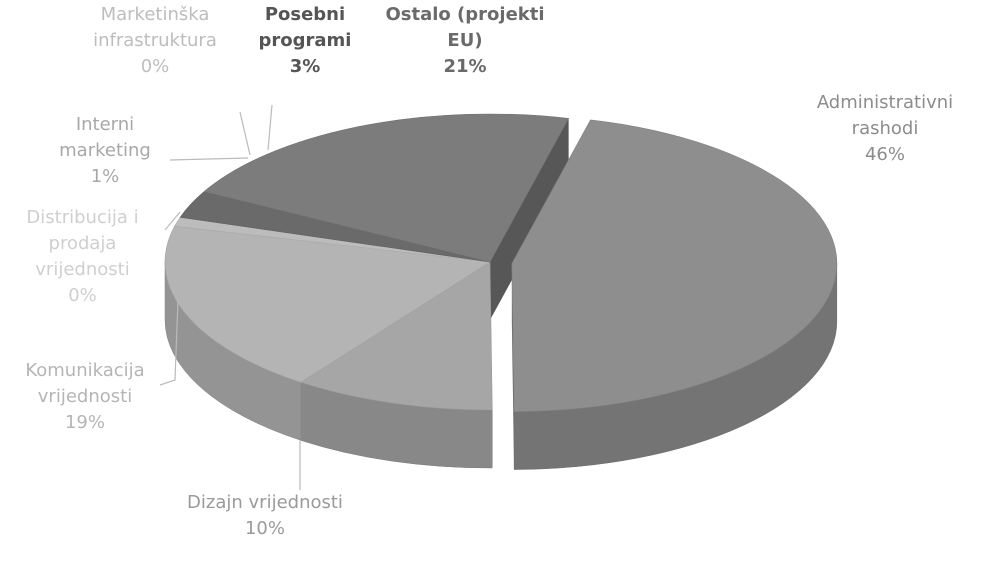 The height and width of the screenshot is (579, 982). I want to click on category-label: Administrativni rashodi, so click(885, 115).